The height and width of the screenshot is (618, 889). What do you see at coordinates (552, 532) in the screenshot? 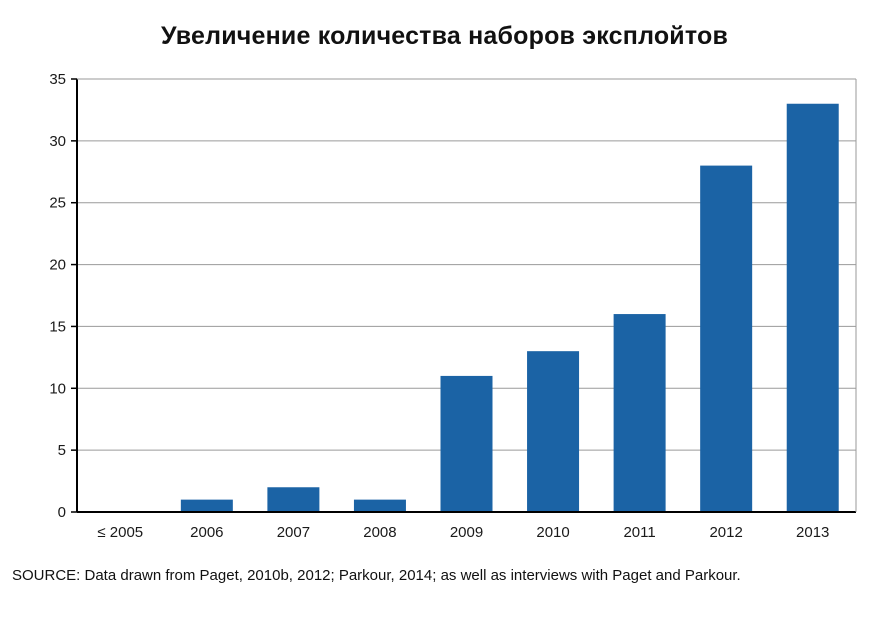
I see `x-tick-label: 2010` at bounding box center [552, 532].